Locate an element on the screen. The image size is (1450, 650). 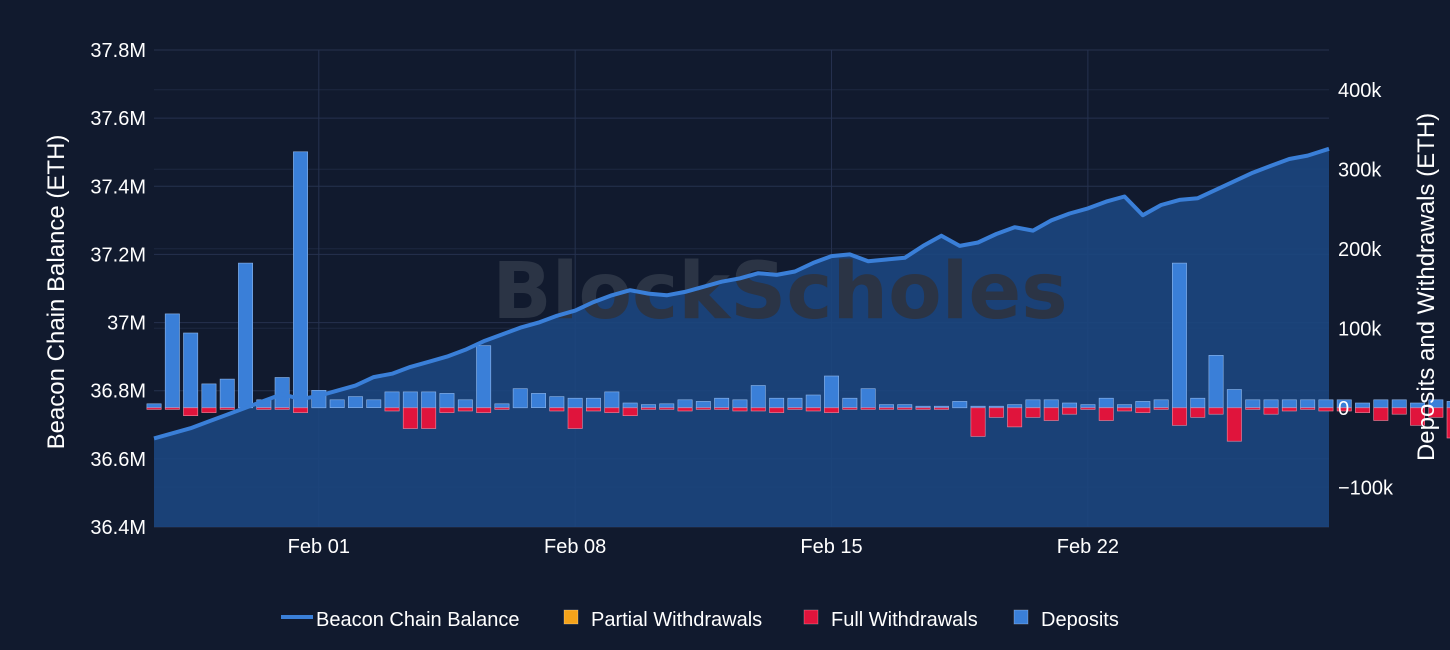
x-tick-label: Feb 08 is located at coordinates (575, 547).